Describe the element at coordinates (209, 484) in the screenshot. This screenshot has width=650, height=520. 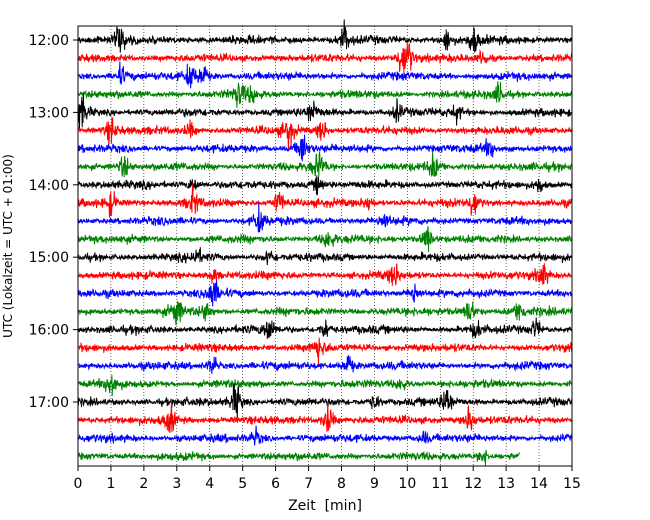
I see `x-tick-label: 4` at that location.